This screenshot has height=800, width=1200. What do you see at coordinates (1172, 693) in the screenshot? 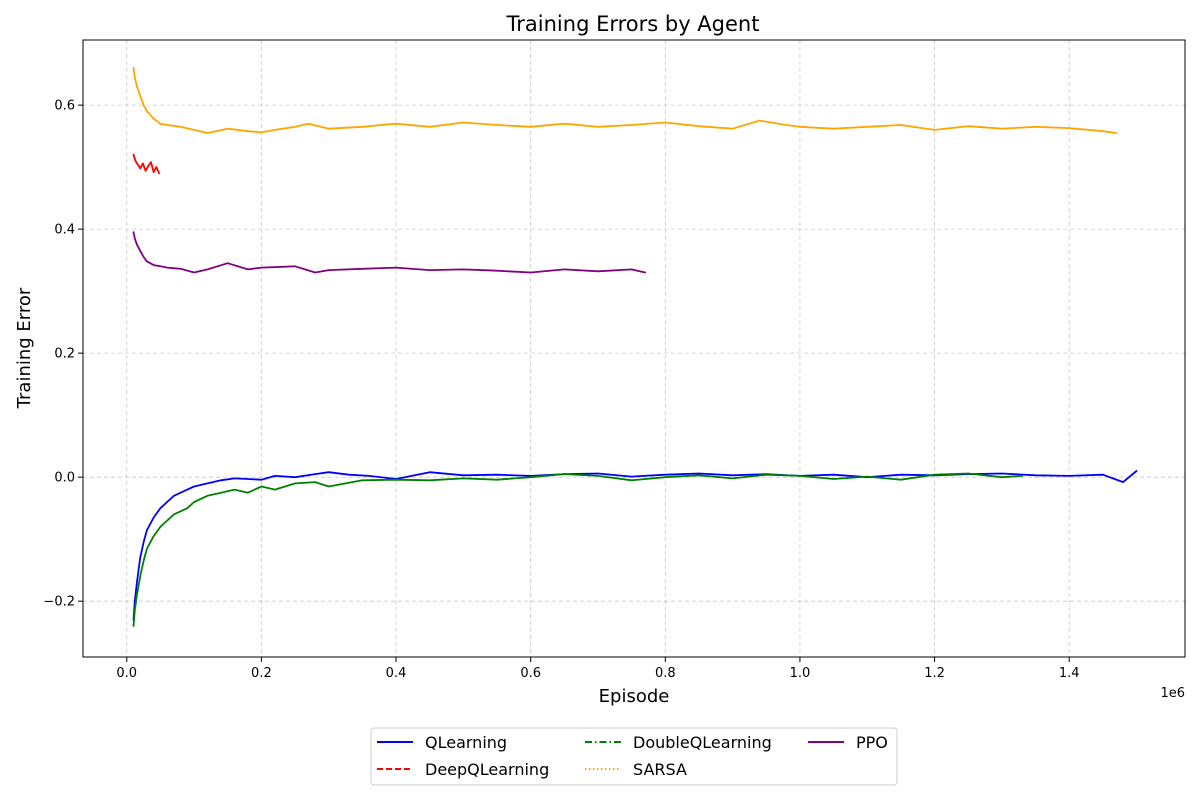
I see `x-axis-offset-label: 1e6` at bounding box center [1172, 693].